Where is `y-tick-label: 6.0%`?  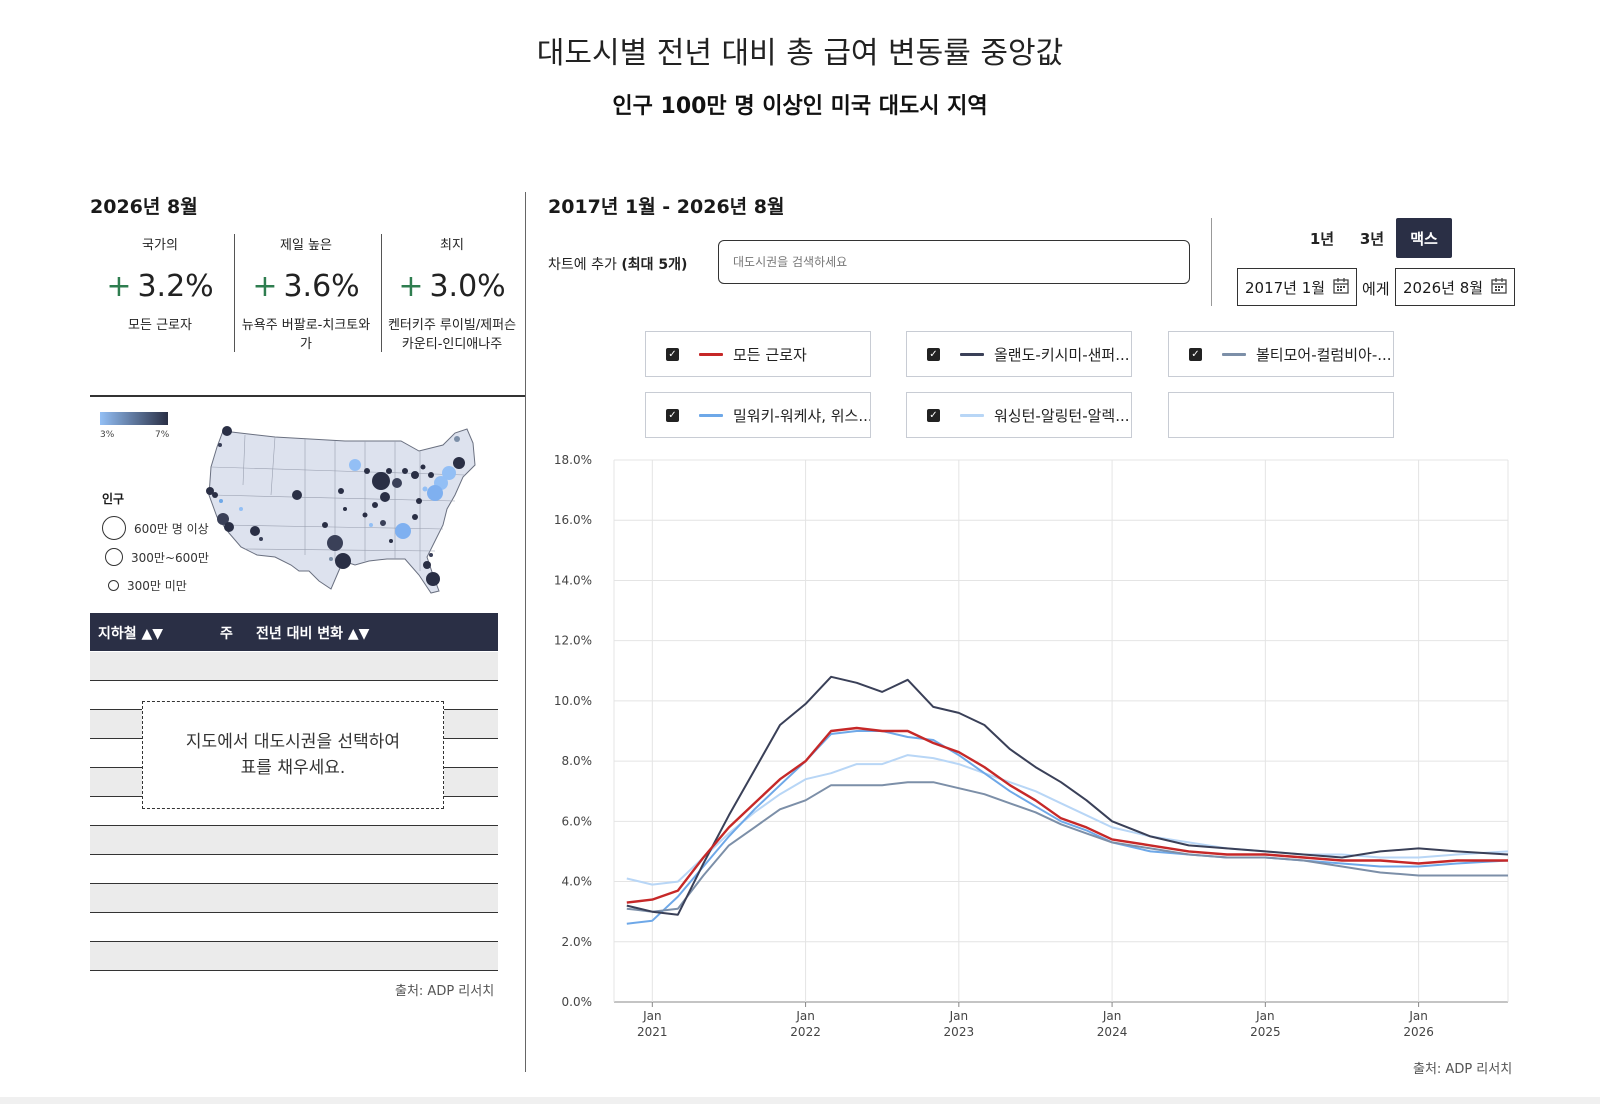 y-tick-label: 6.0% is located at coordinates (577, 821).